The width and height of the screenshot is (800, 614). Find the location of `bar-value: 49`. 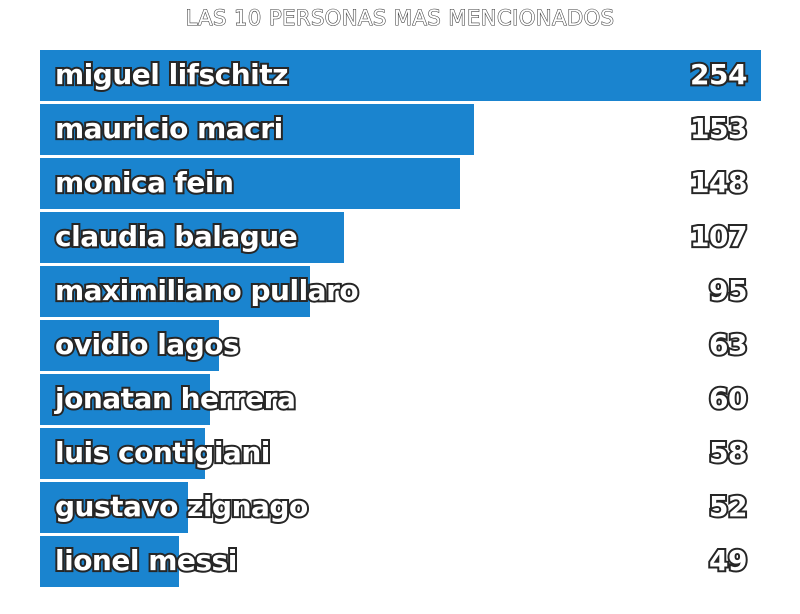

bar-value: 49 is located at coordinates (728, 560).